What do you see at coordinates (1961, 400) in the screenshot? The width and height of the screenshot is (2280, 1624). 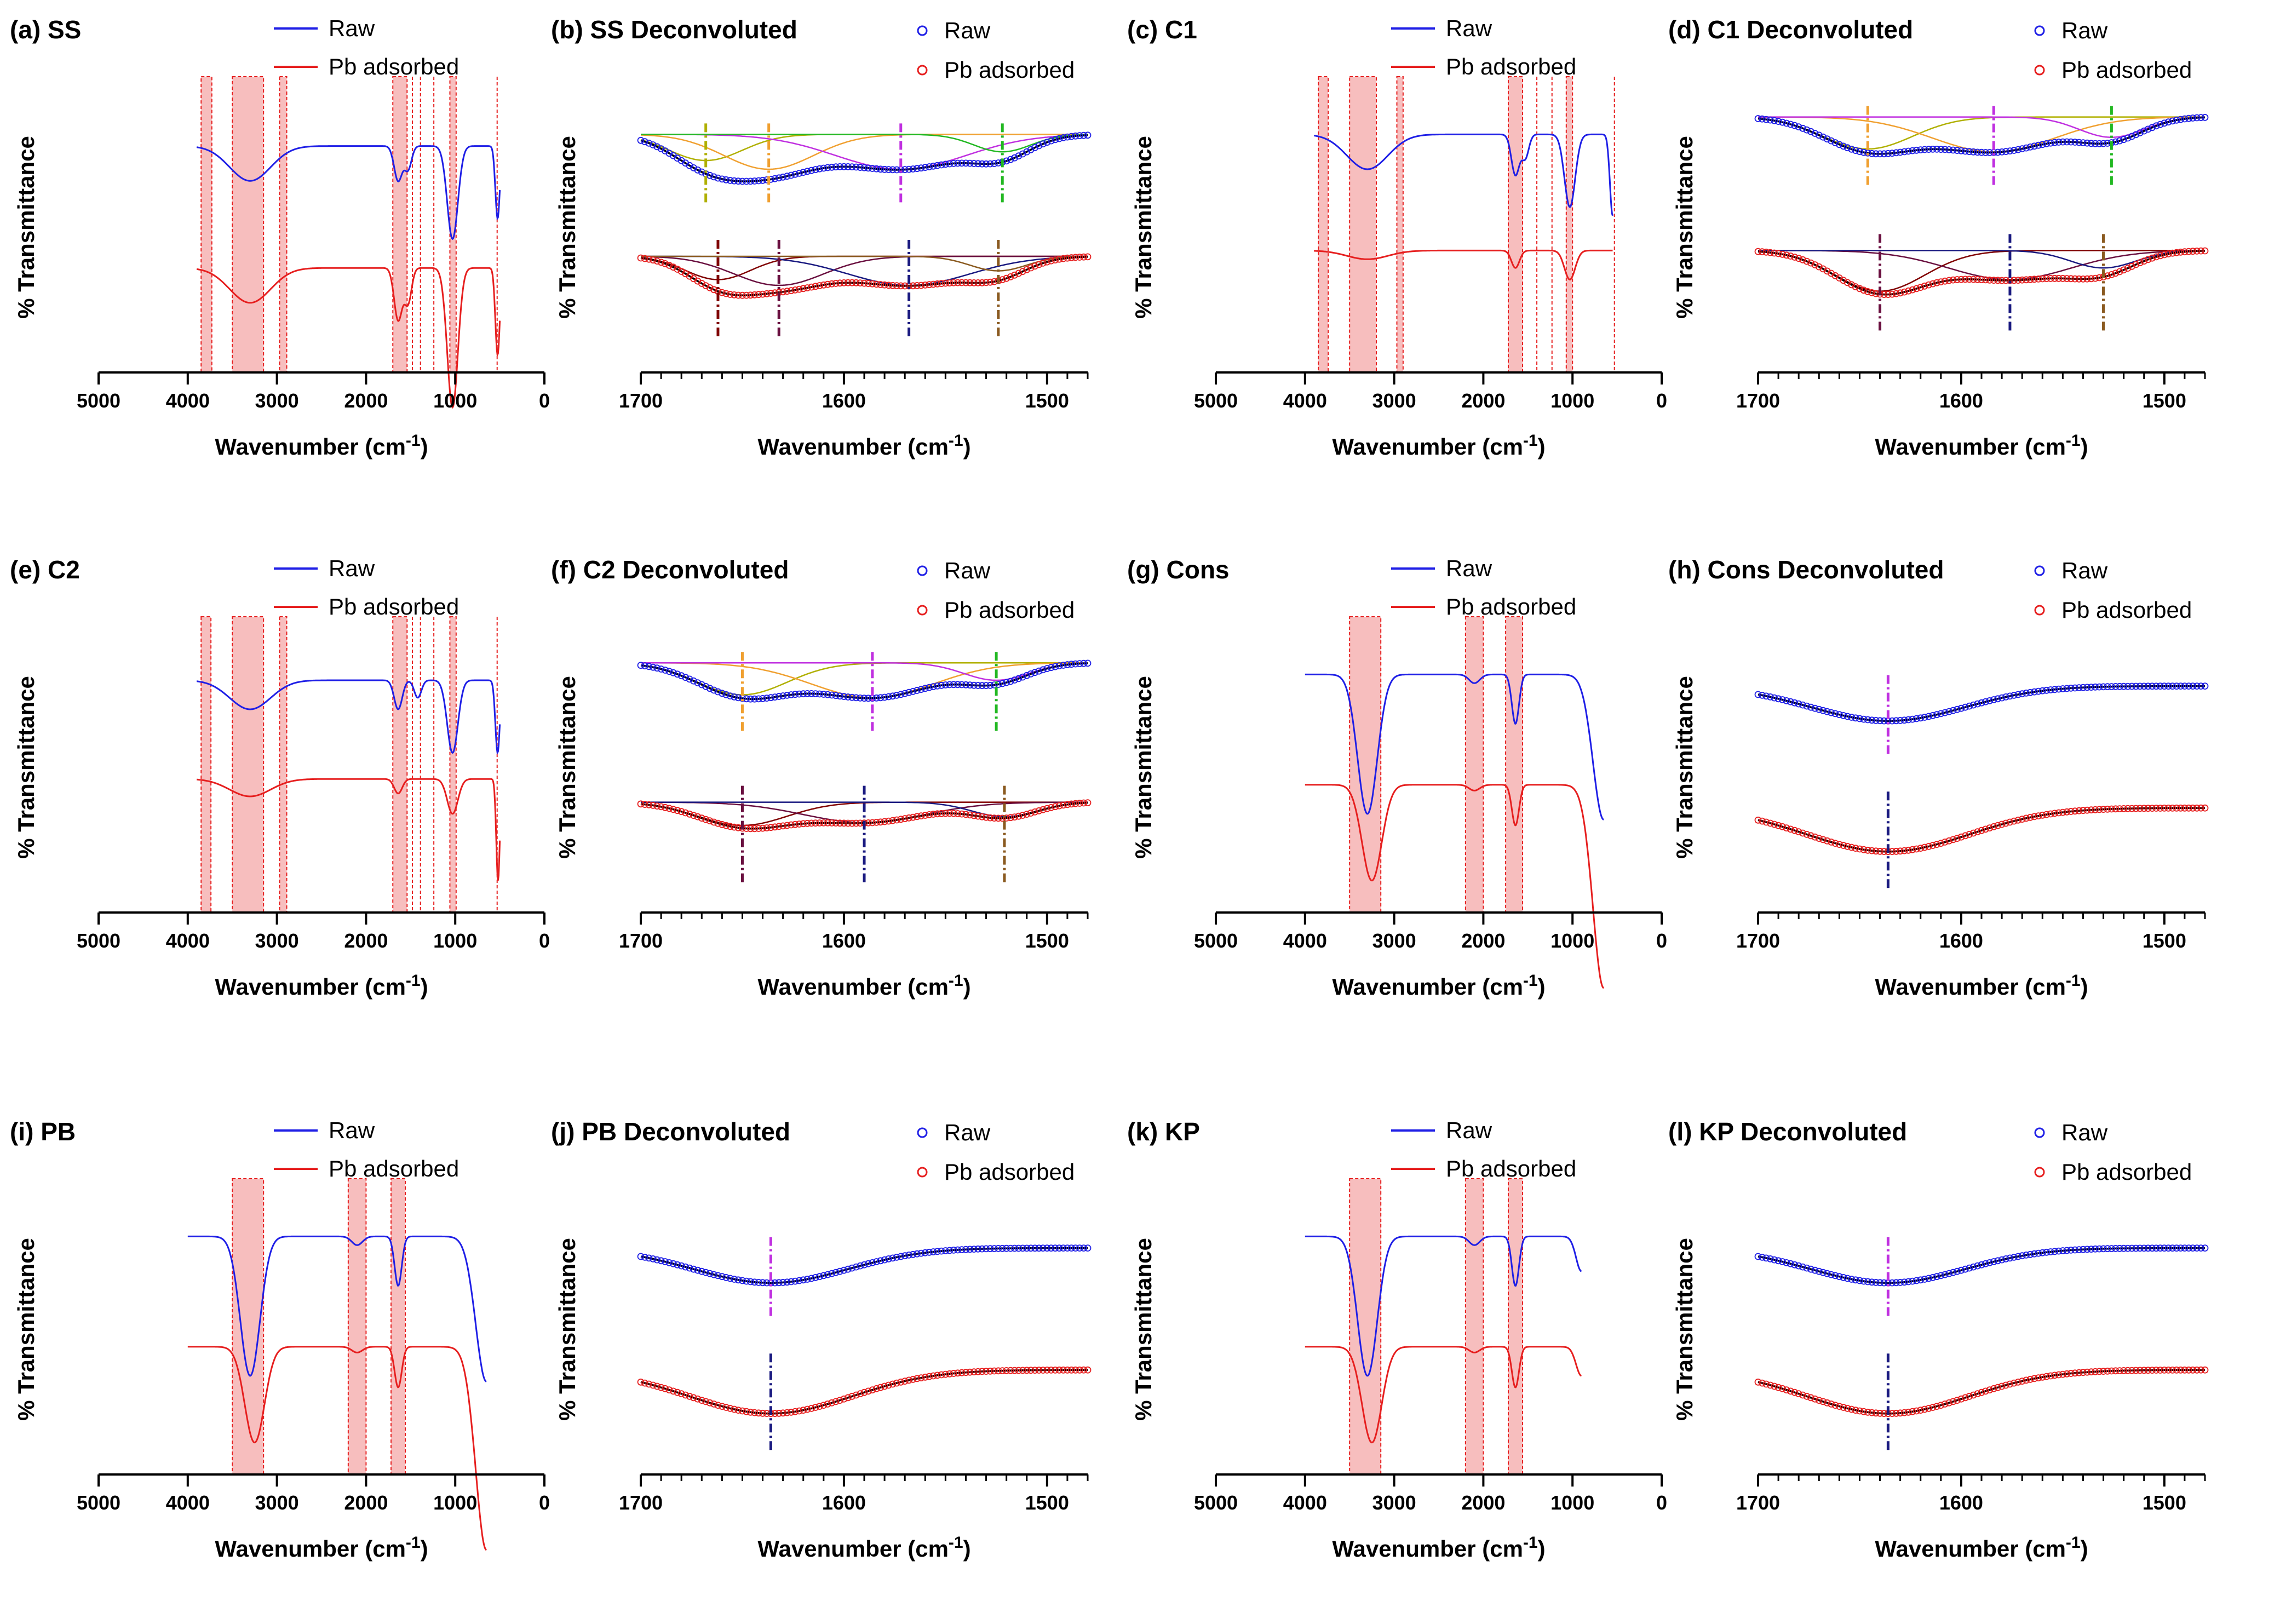 I see `x-tick-label: 1600` at bounding box center [1961, 400].